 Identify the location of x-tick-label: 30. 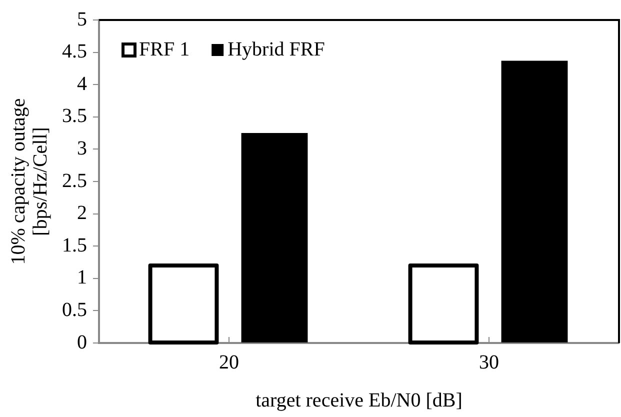
(489, 362).